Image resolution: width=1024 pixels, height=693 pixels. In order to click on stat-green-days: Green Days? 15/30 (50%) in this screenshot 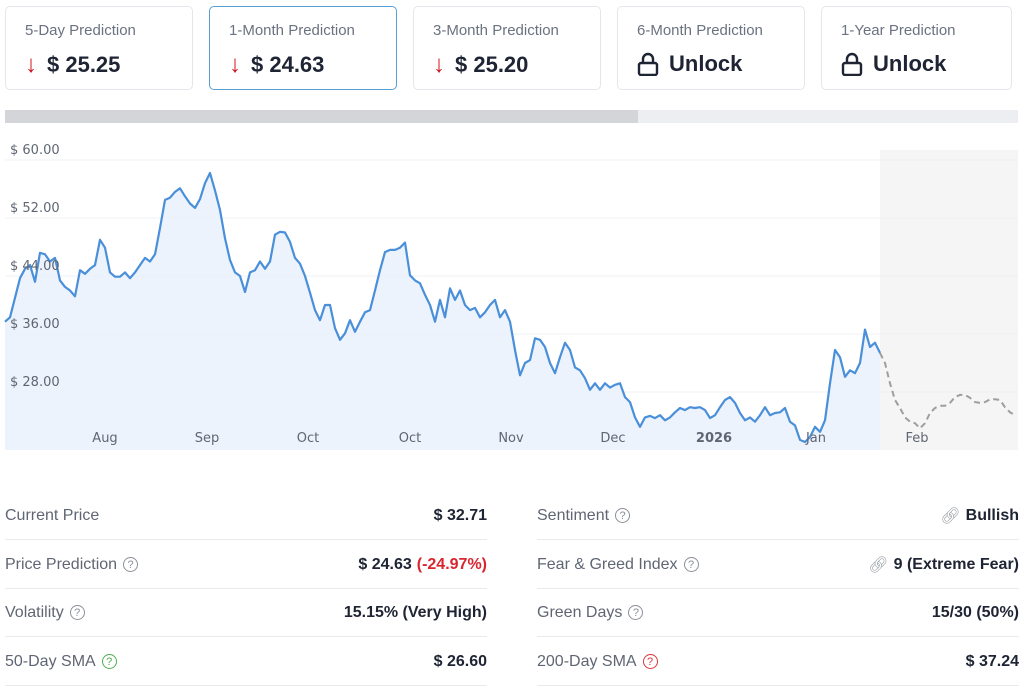, I will do `click(778, 613)`.